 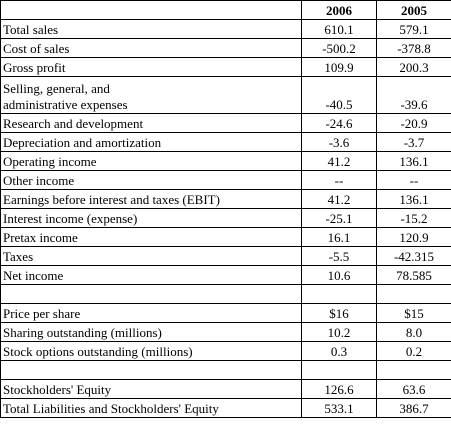 What do you see at coordinates (339, 218) in the screenshot?
I see `value-2006: -25.1` at bounding box center [339, 218].